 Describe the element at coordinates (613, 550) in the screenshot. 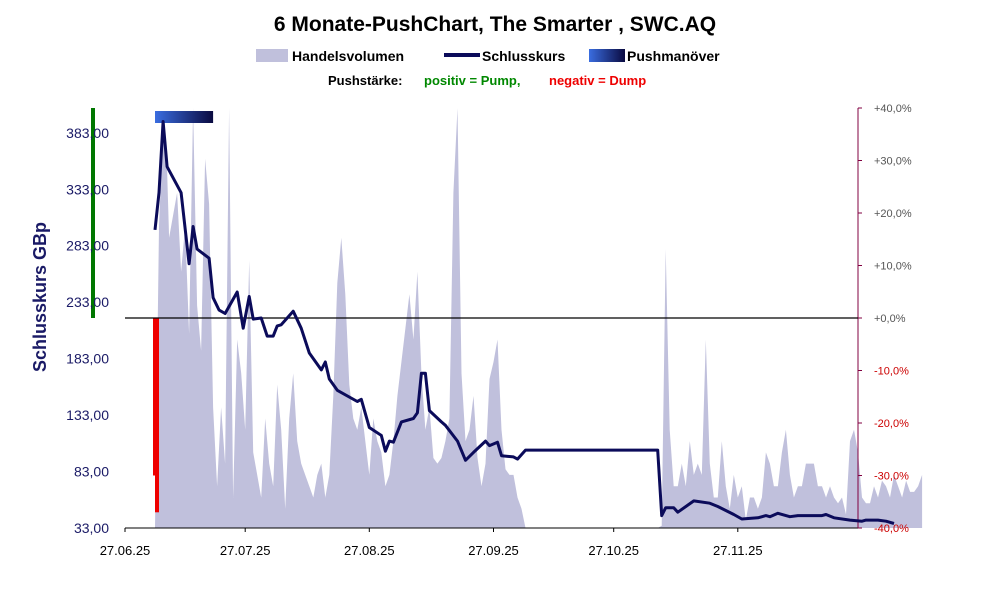

I see `x-tick-label: 27.10.25` at that location.